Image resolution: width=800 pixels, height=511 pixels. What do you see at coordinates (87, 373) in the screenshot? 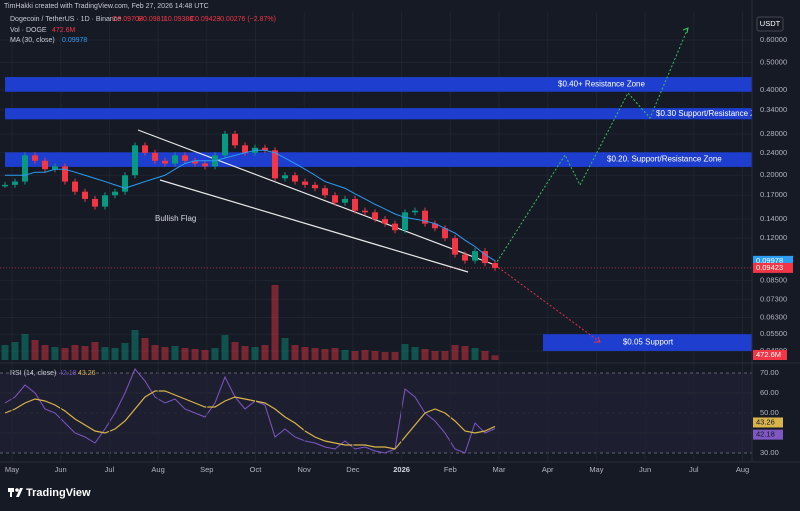
I see `rsi-ma-legend-value: 43.26` at bounding box center [87, 373].